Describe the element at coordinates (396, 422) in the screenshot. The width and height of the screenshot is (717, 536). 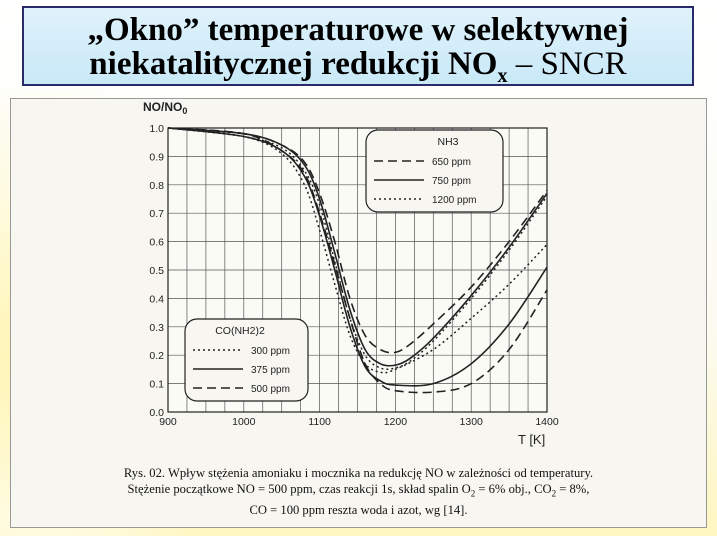
I see `x-tick-label: 1200` at that location.